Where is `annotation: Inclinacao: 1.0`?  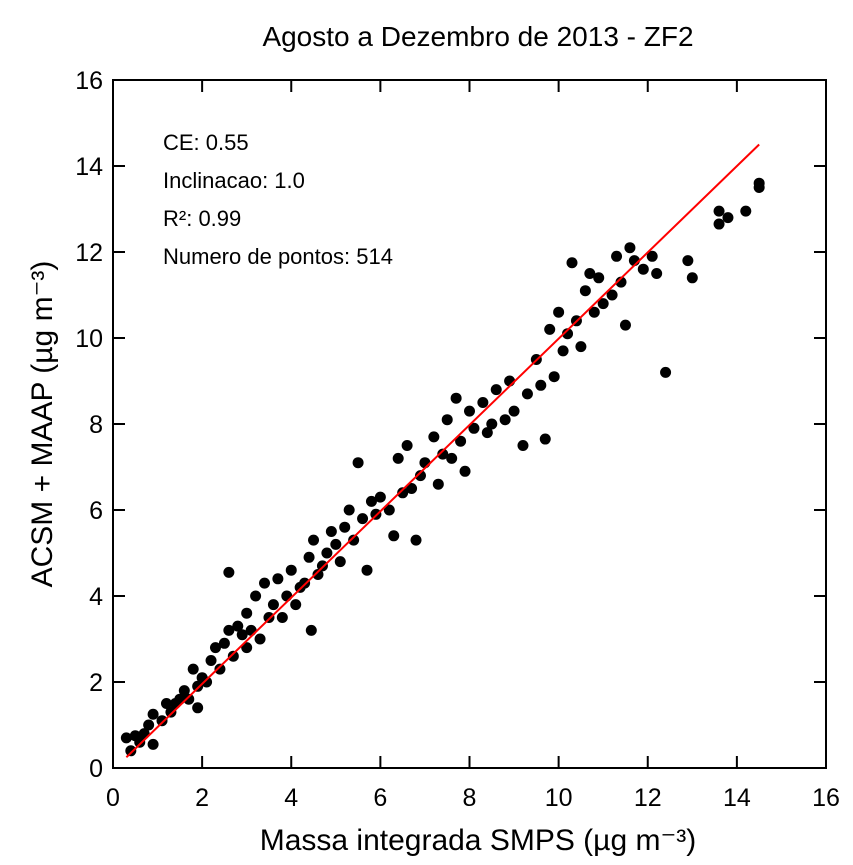 annotation: Inclinacao: 1.0 is located at coordinates (234, 180).